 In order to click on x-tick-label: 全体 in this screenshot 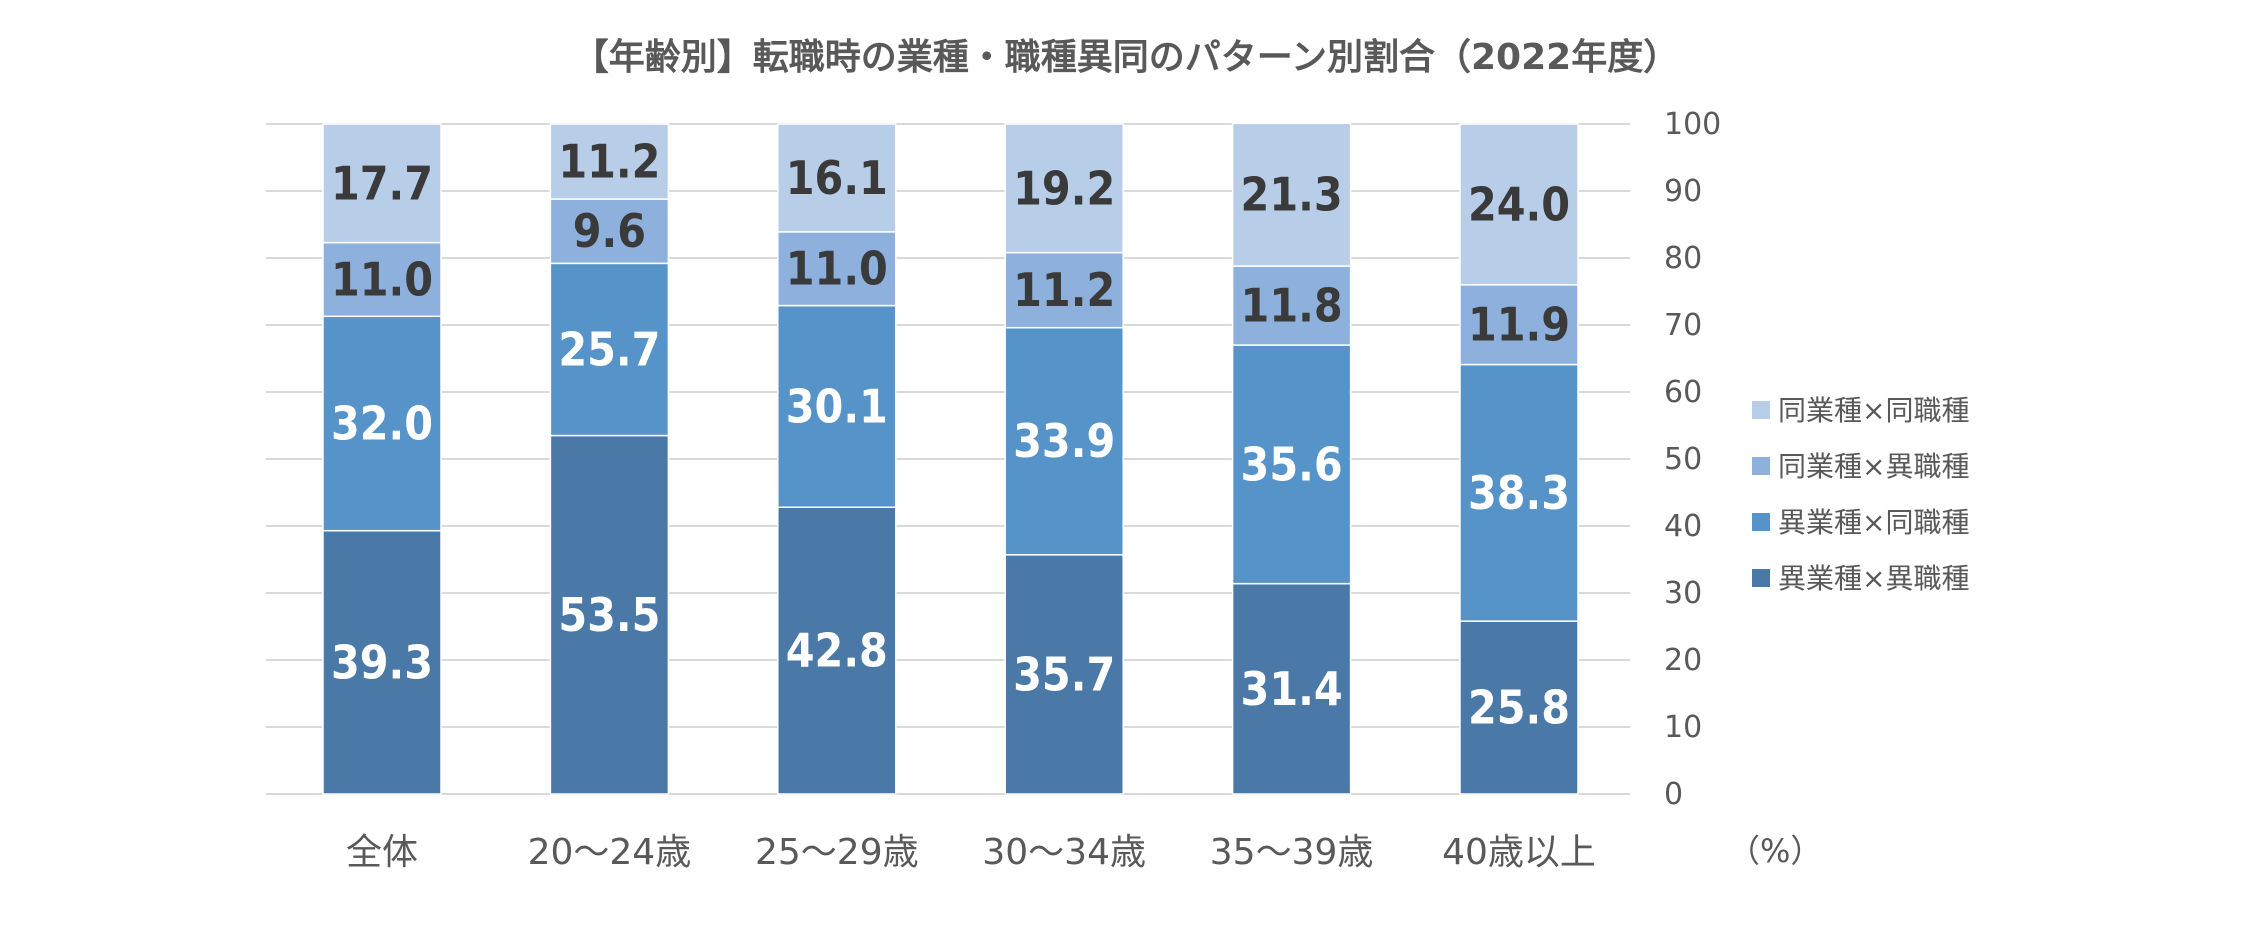, I will do `click(382, 852)`.